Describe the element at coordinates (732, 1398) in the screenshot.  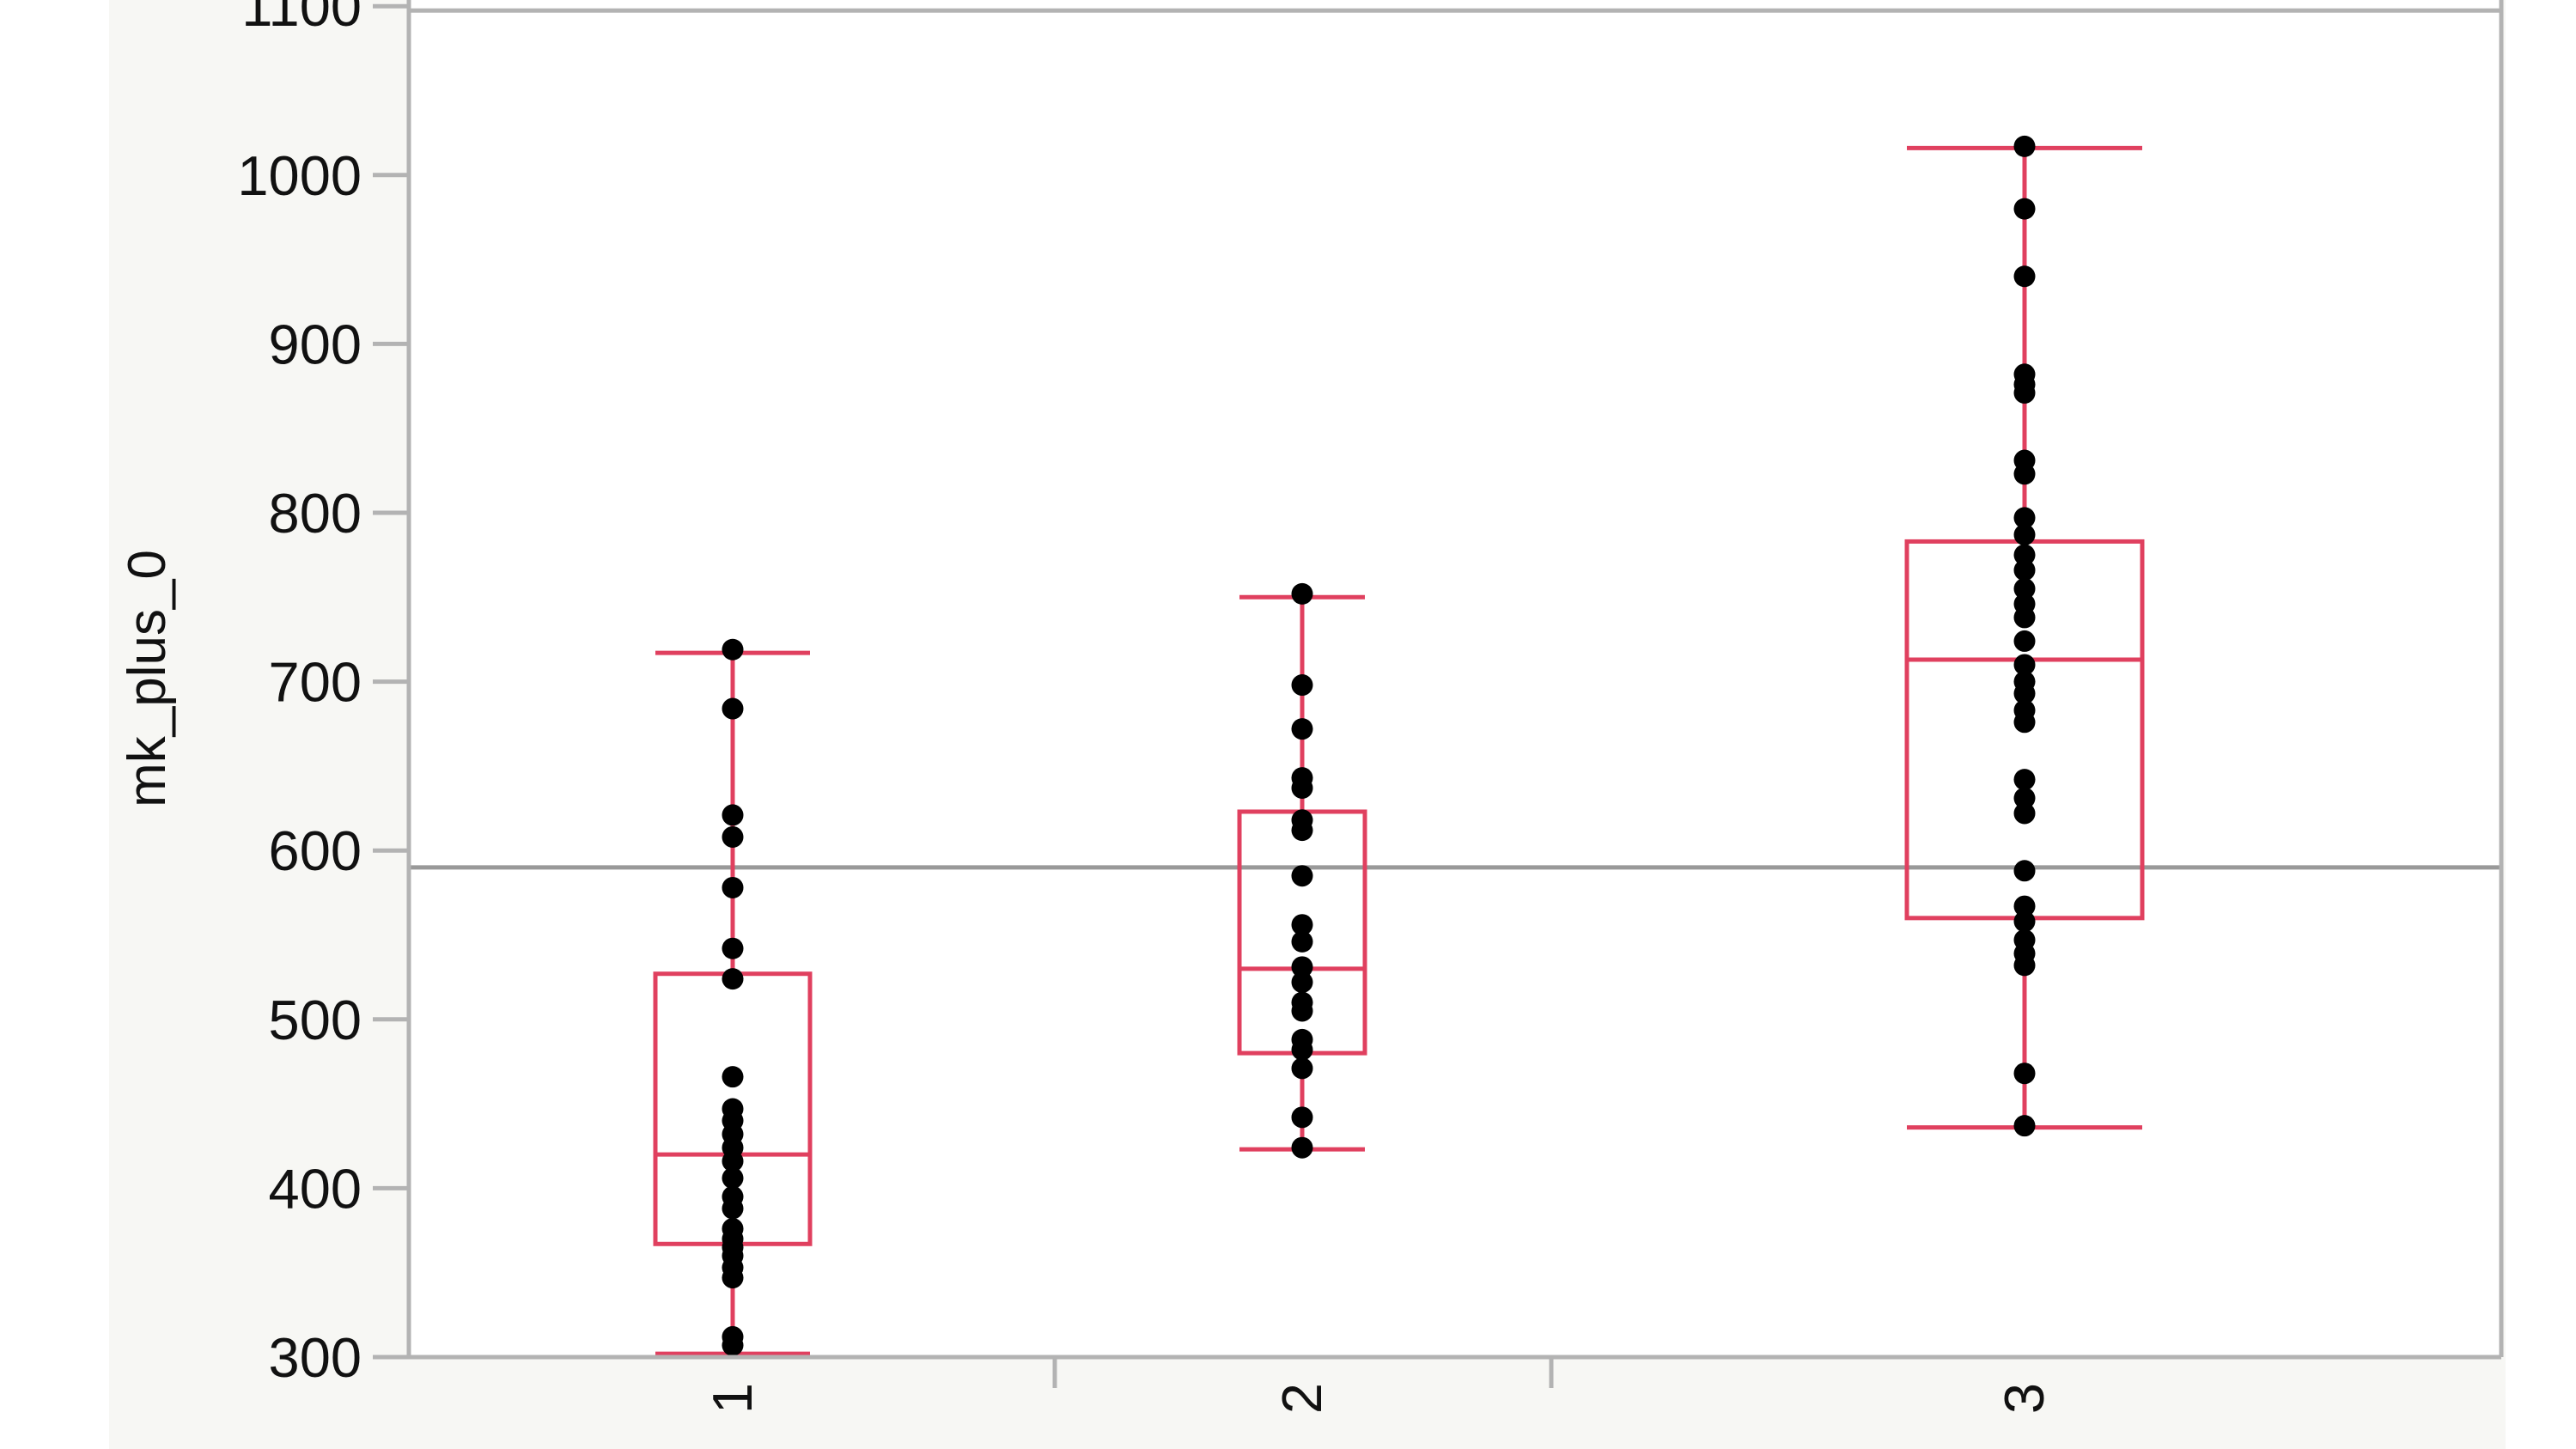
I see `x-tick-label-1: 1` at that location.